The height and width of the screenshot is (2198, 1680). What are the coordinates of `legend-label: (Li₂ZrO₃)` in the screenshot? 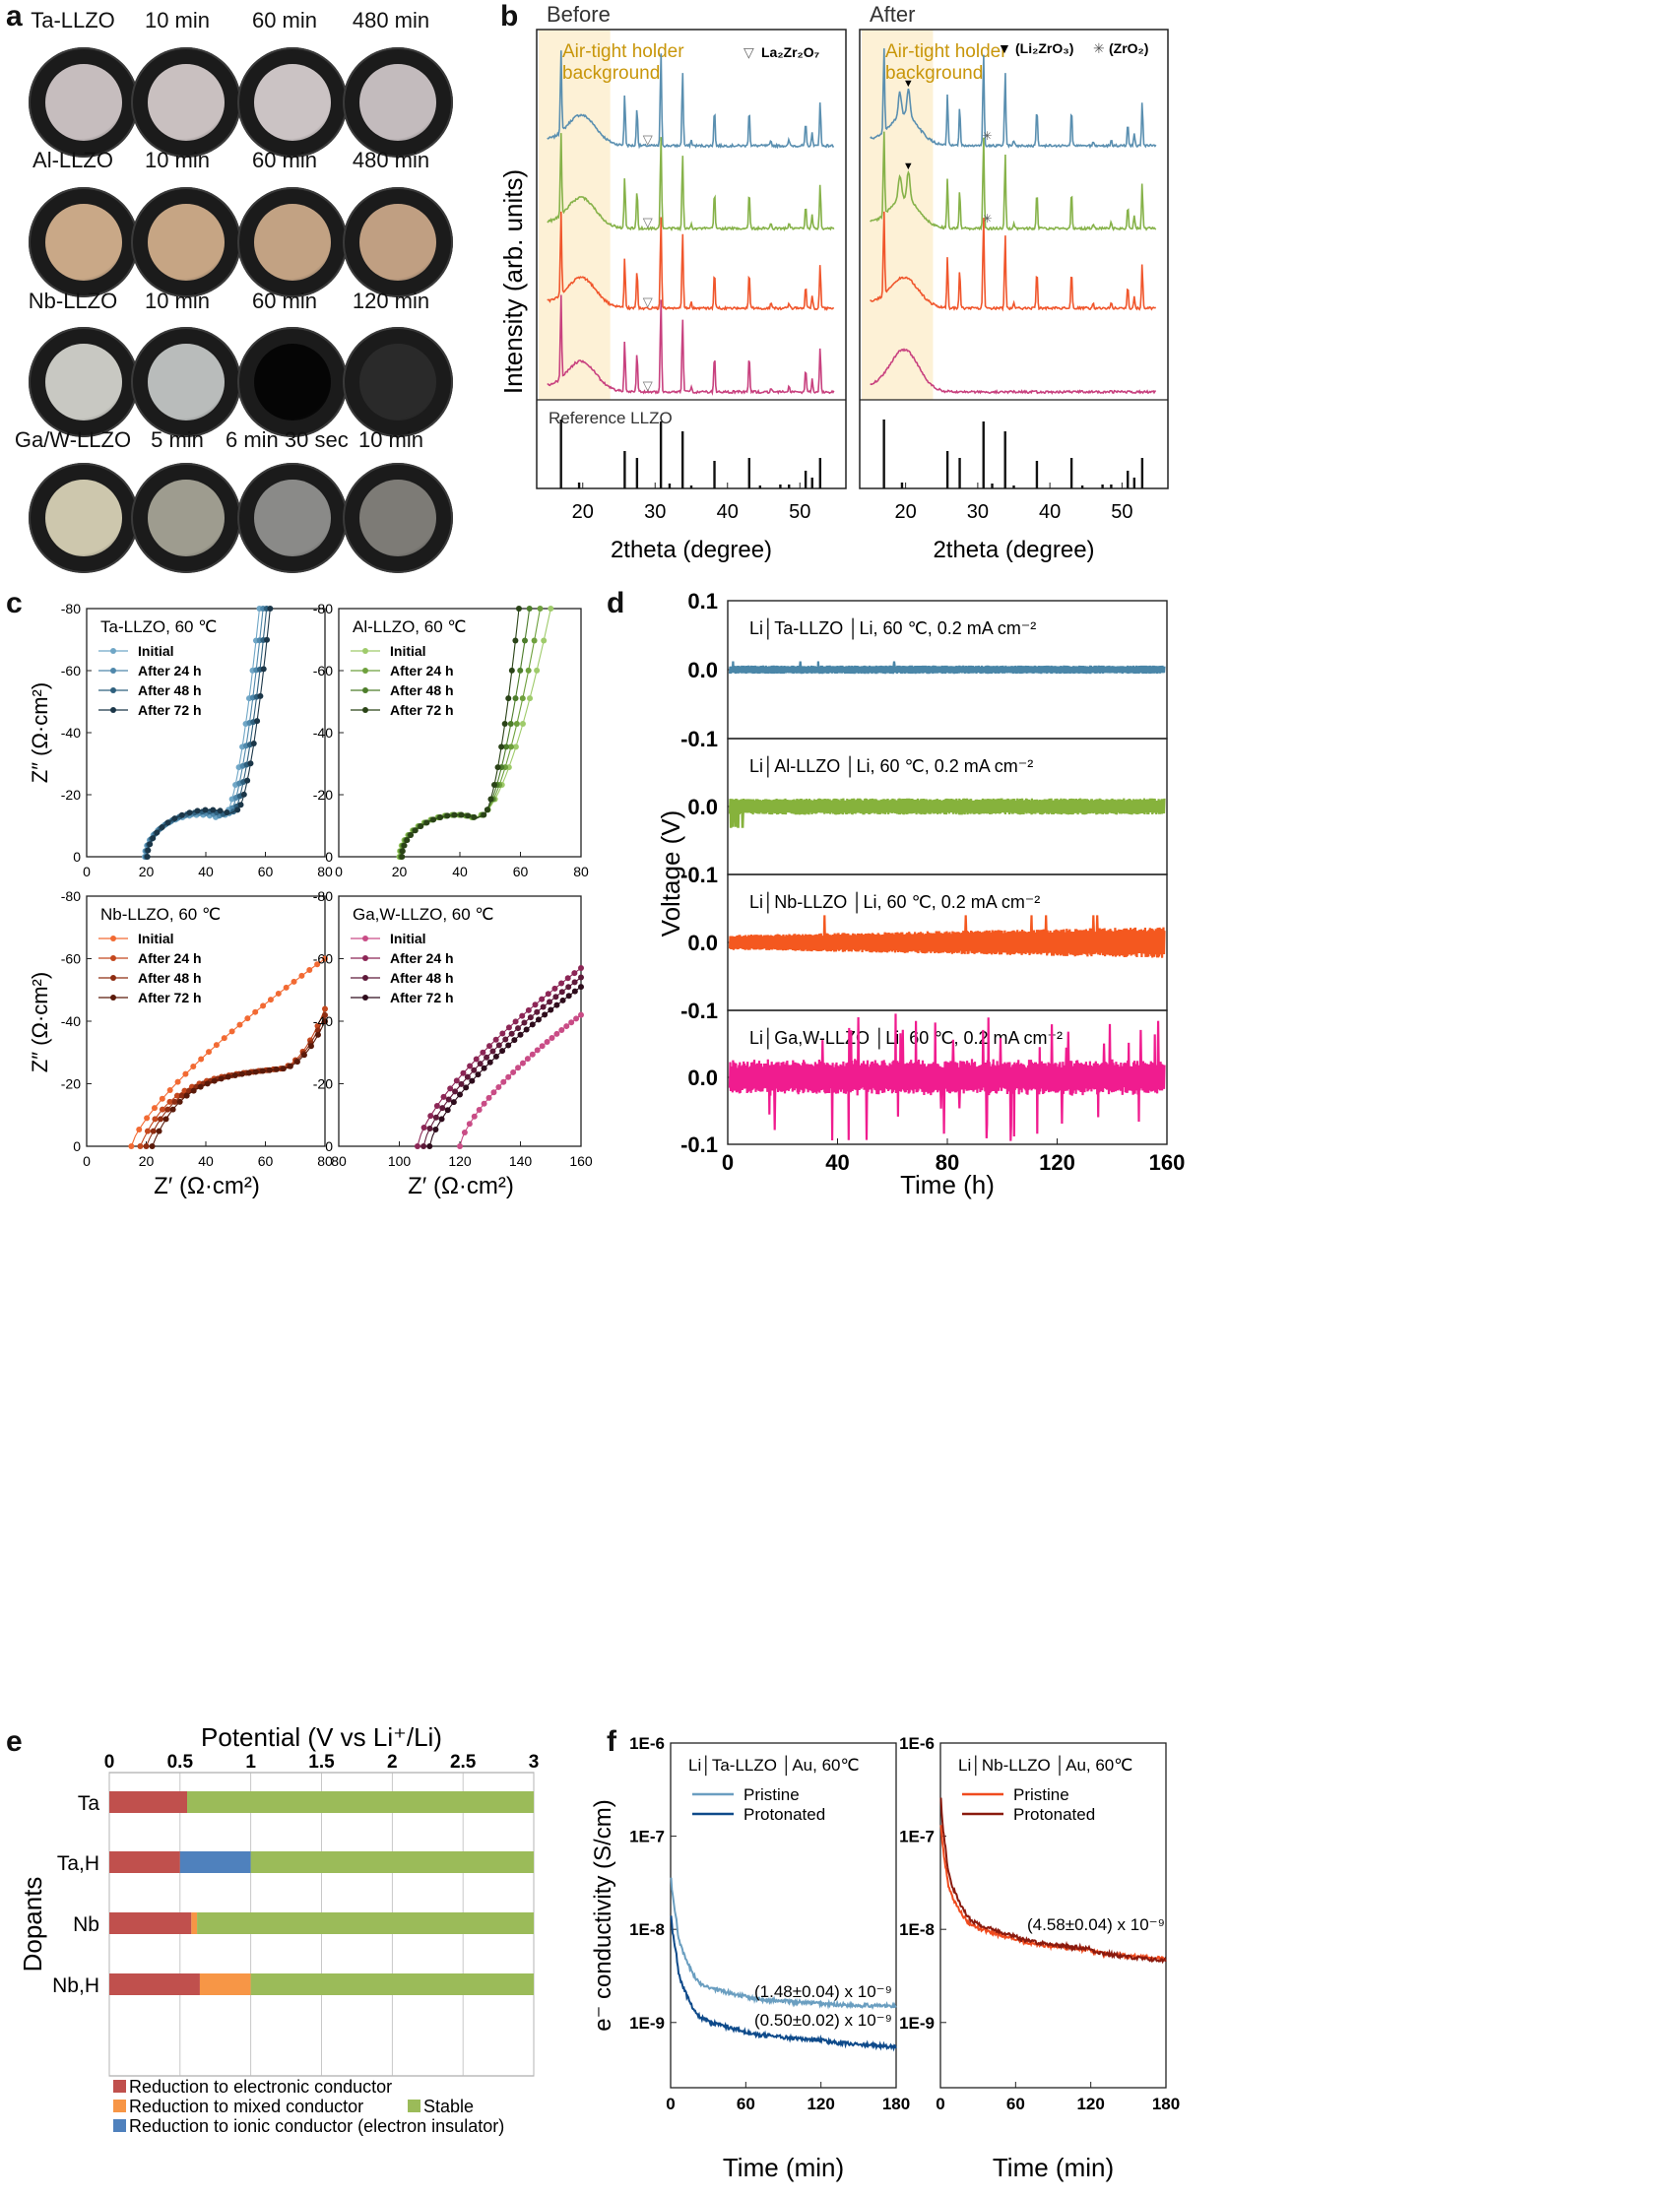 It's located at (1044, 48).